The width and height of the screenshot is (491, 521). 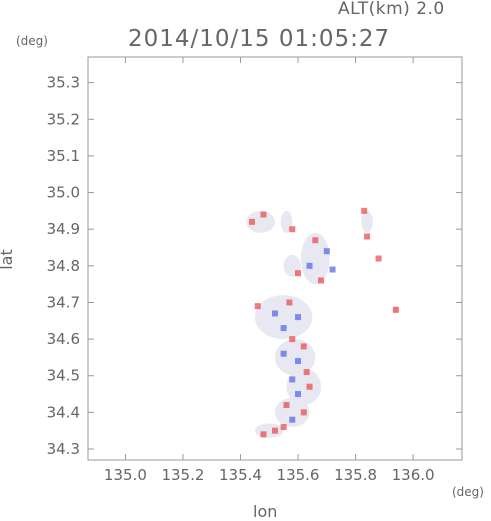 What do you see at coordinates (63, 193) in the screenshot?
I see `y-tick-label-7: 35.0` at bounding box center [63, 193].